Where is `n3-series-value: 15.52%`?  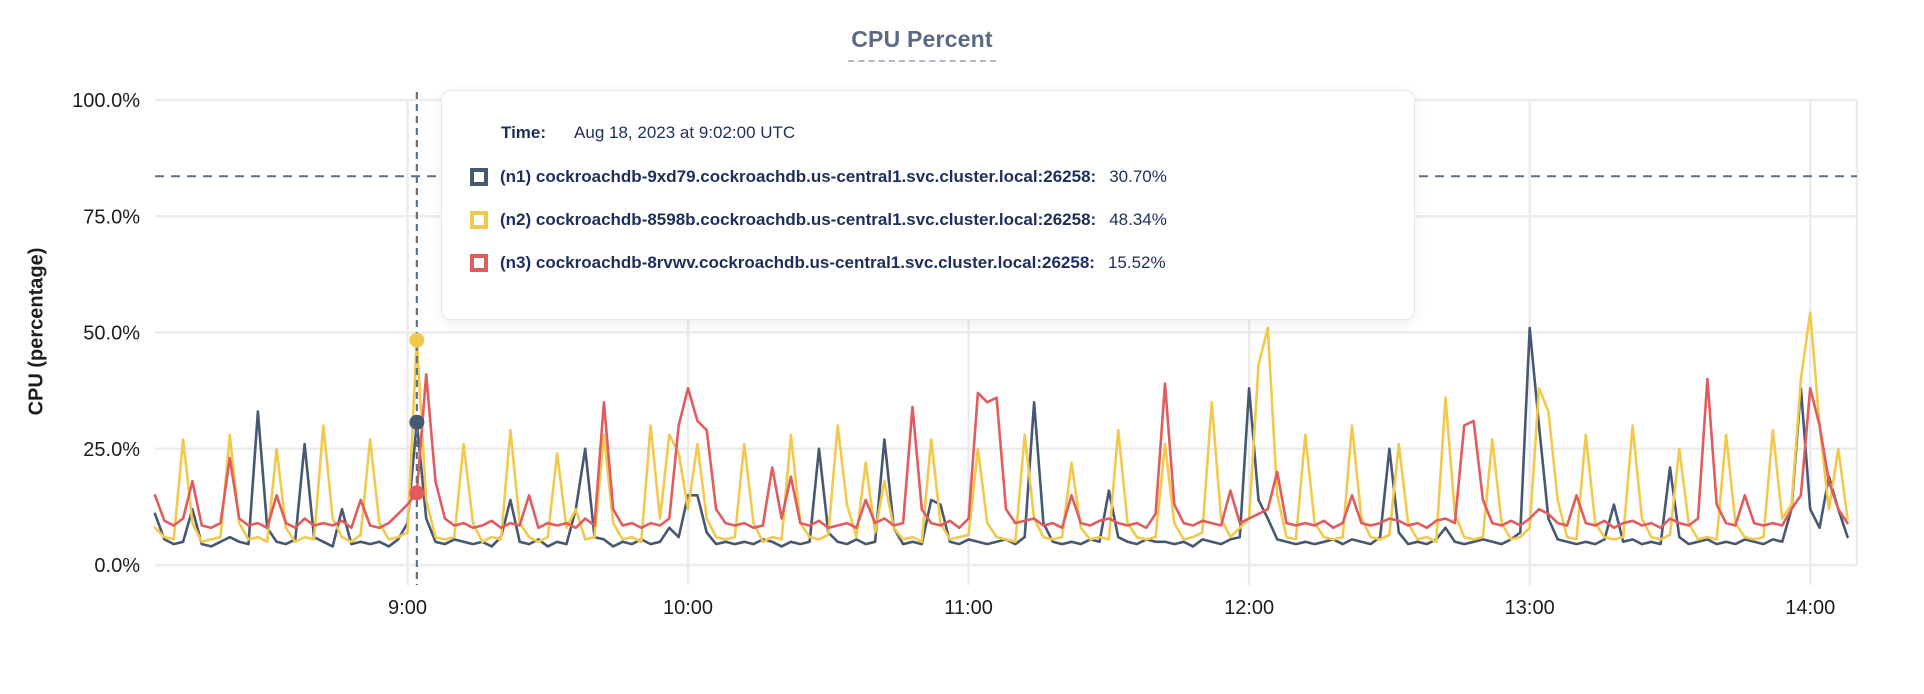
n3-series-value: 15.52% is located at coordinates (1136, 262).